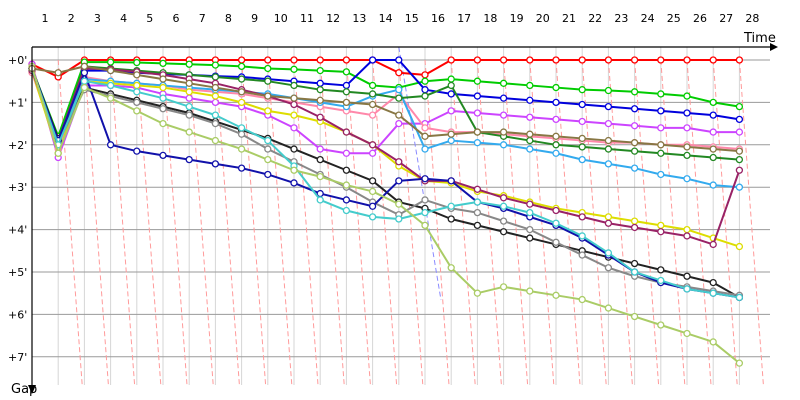  What do you see at coordinates (385, 68) in the screenshot?
I see `series-line` at bounding box center [385, 68].